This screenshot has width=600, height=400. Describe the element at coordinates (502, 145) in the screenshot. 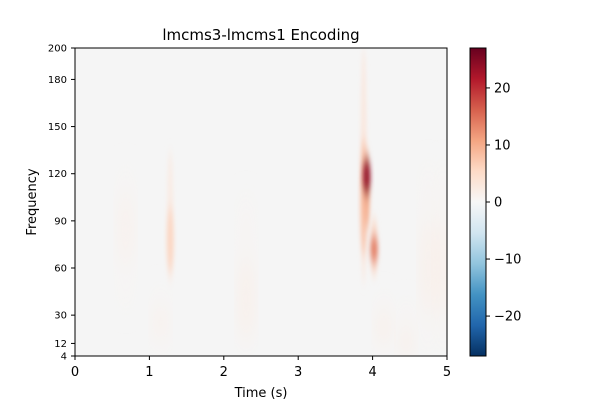

I see `colorbar-tick-label: 10` at that location.